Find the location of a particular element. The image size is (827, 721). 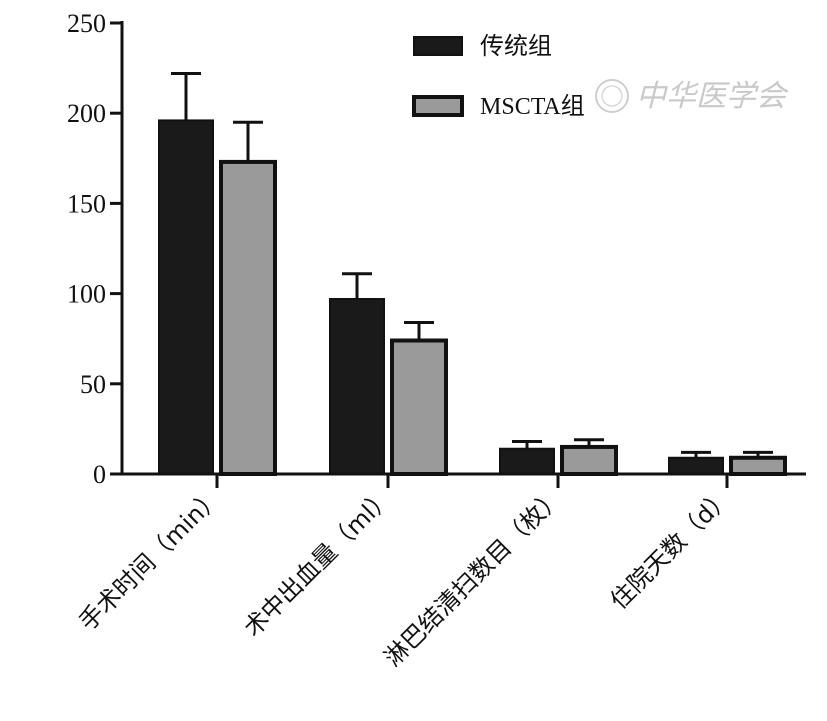

watermark-seal is located at coordinates (612, 96).